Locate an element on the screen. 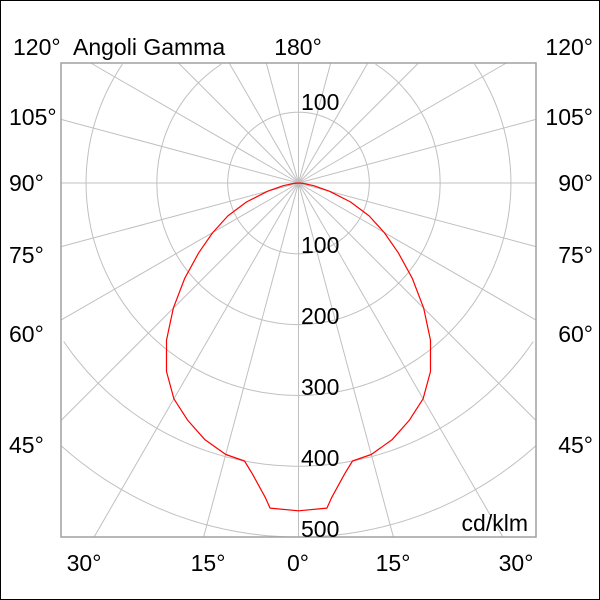  radial-label: 500 is located at coordinates (320, 529).